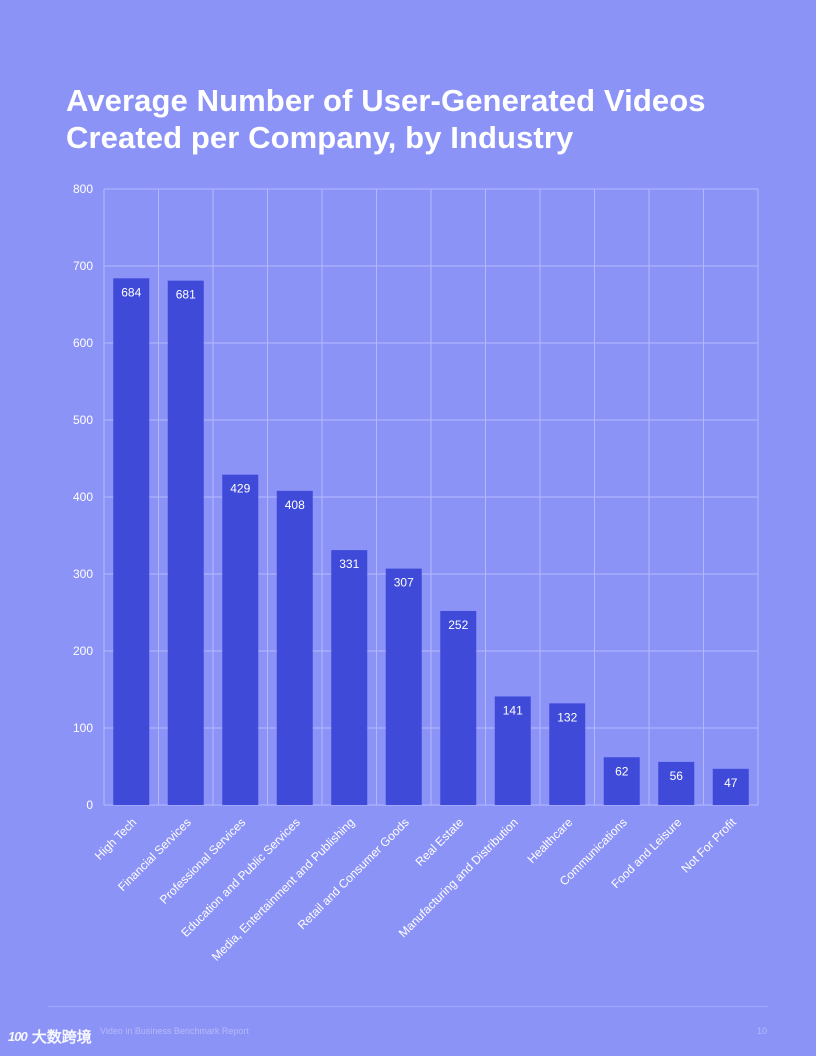 The width and height of the screenshot is (816, 1056). I want to click on data-label-2: 429, so click(240, 489).